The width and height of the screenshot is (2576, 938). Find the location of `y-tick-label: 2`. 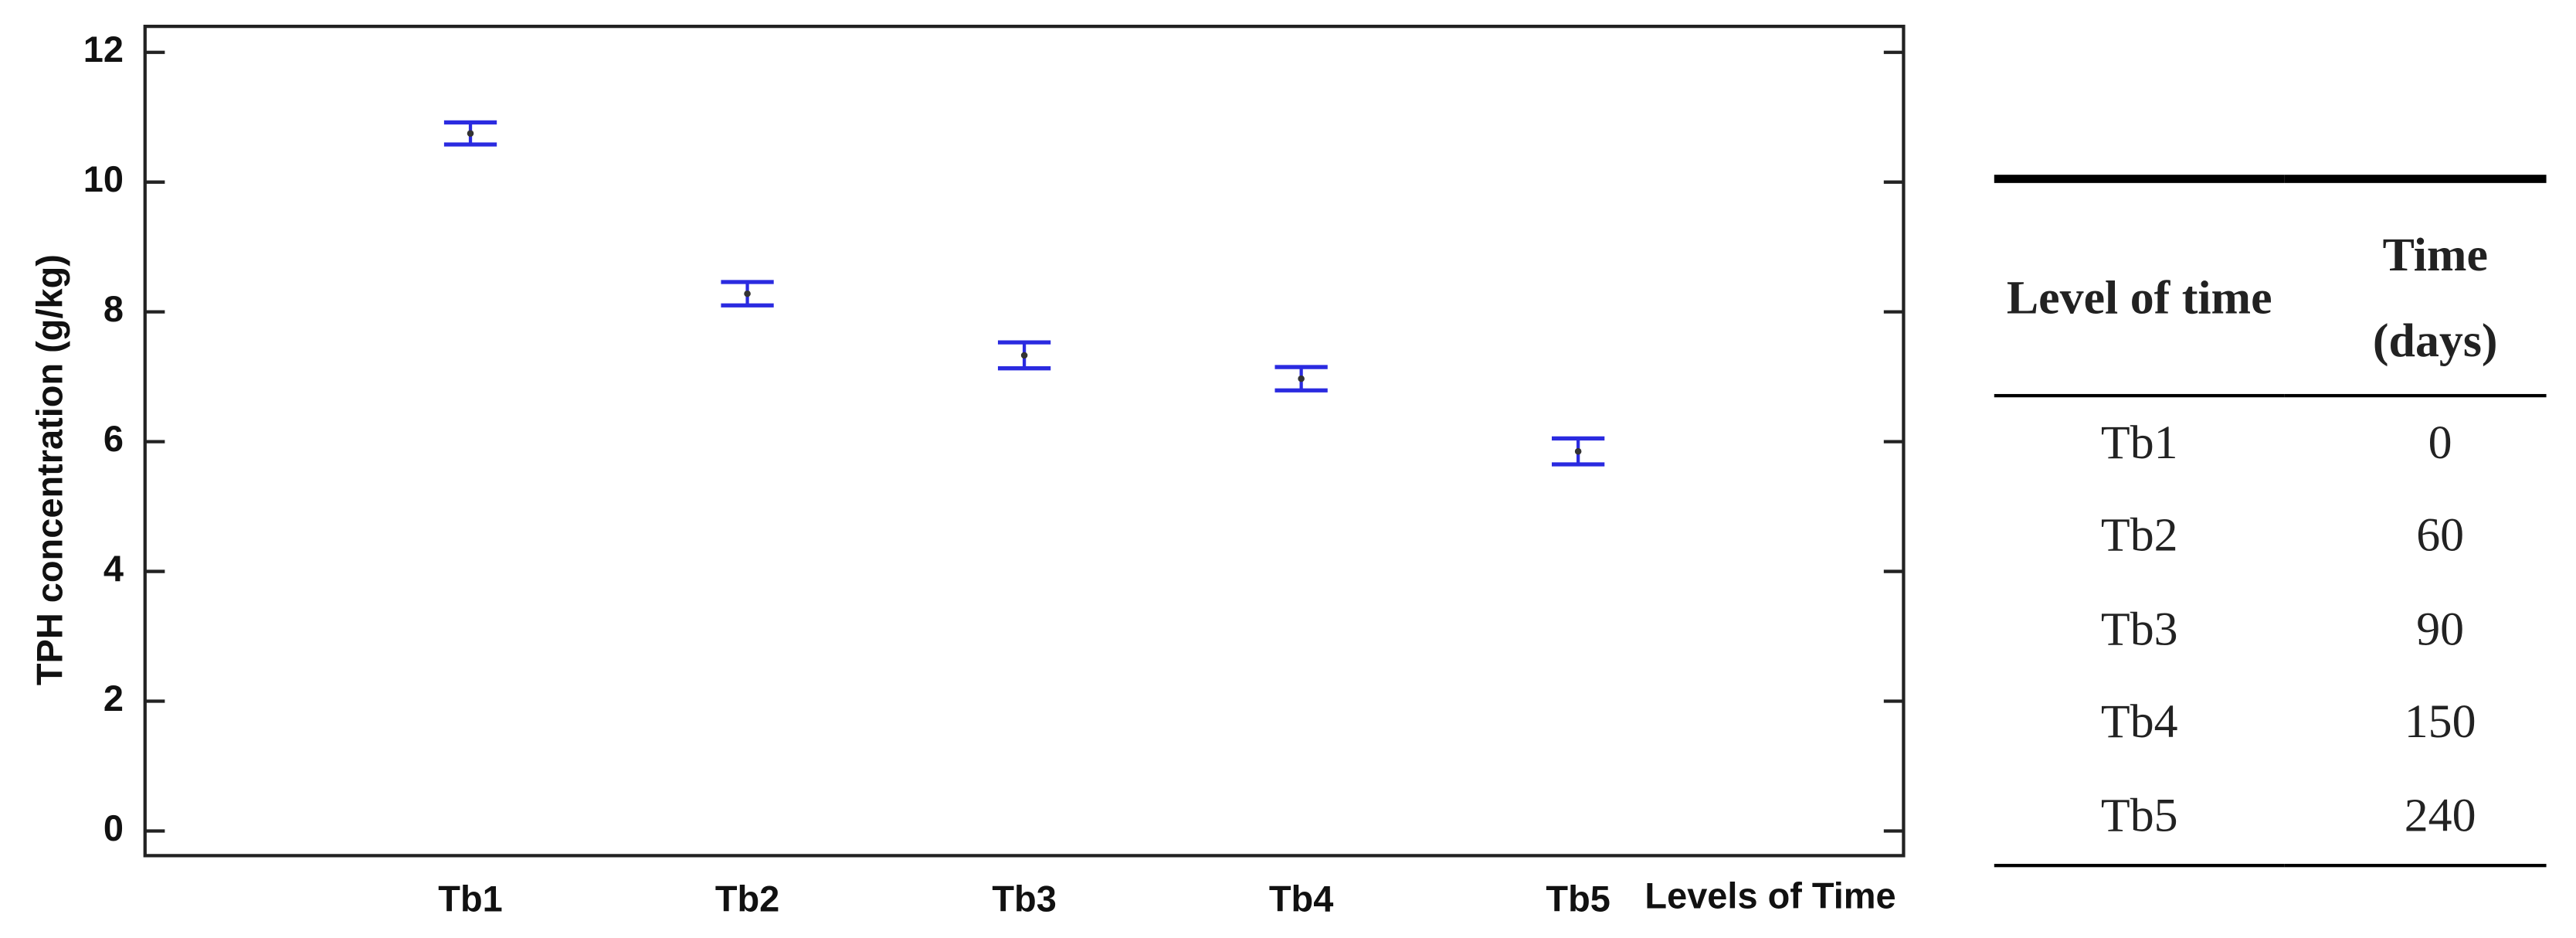

y-tick-label: 2 is located at coordinates (114, 698).